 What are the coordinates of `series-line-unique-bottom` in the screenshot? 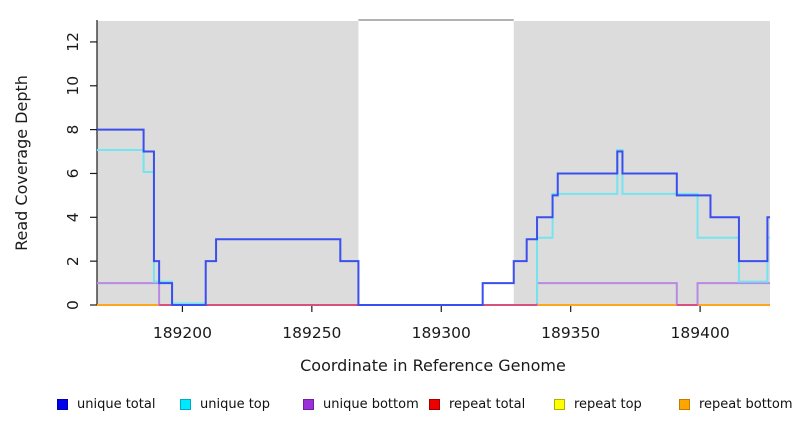 It's located at (433, 294).